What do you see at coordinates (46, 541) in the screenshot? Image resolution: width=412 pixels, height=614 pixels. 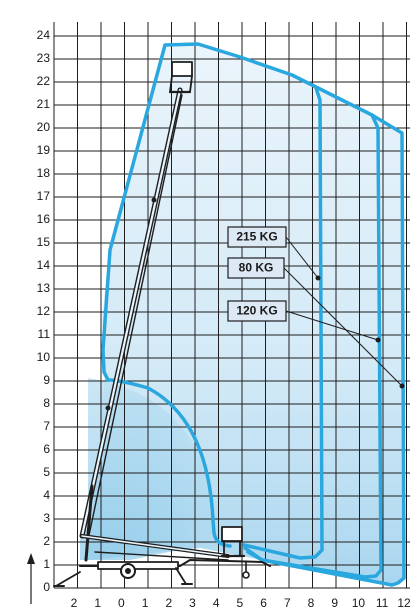 I see `y-tick-label: 2` at bounding box center [46, 541].